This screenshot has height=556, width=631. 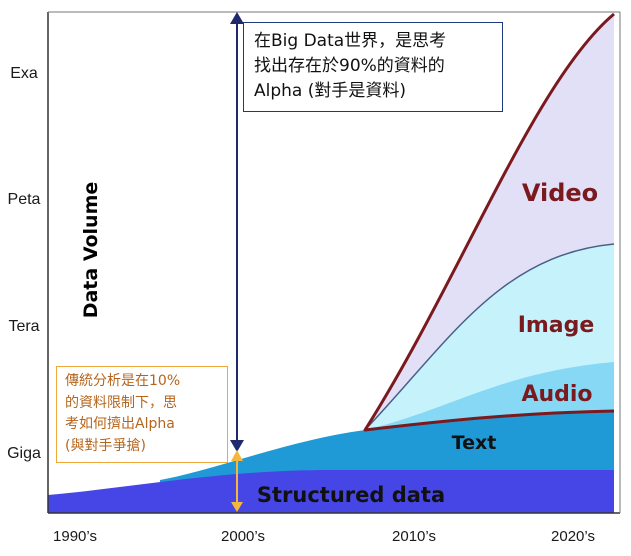 What do you see at coordinates (414, 536) in the screenshot?
I see `x-tick-3: 2010’s` at bounding box center [414, 536].